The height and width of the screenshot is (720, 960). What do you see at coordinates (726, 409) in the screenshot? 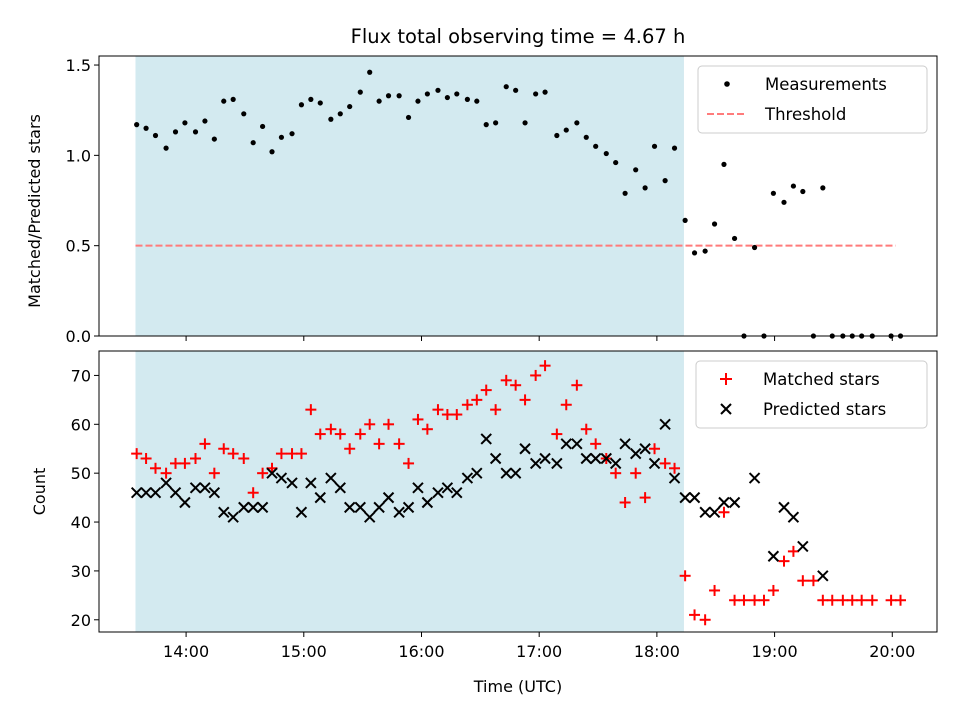
I see `legend-predicted-marker` at bounding box center [726, 409].